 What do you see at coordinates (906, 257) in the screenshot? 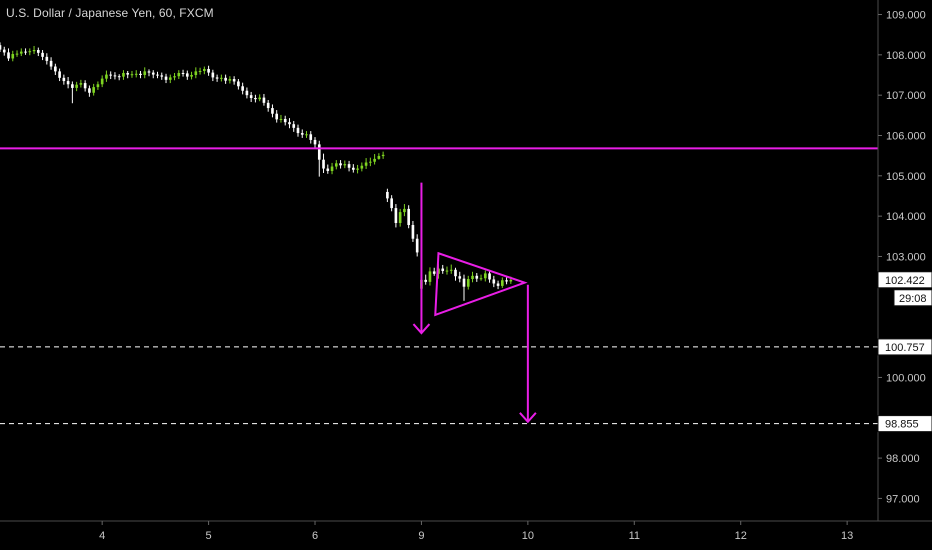
I see `y-tick-label: 103.000` at bounding box center [906, 257].